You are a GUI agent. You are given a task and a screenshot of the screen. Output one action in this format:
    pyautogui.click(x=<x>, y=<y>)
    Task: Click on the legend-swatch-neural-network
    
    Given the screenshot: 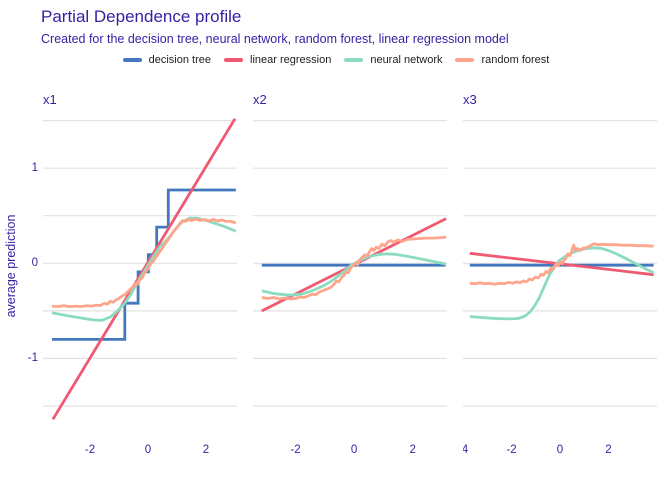 What is the action you would take?
    pyautogui.click(x=354, y=60)
    